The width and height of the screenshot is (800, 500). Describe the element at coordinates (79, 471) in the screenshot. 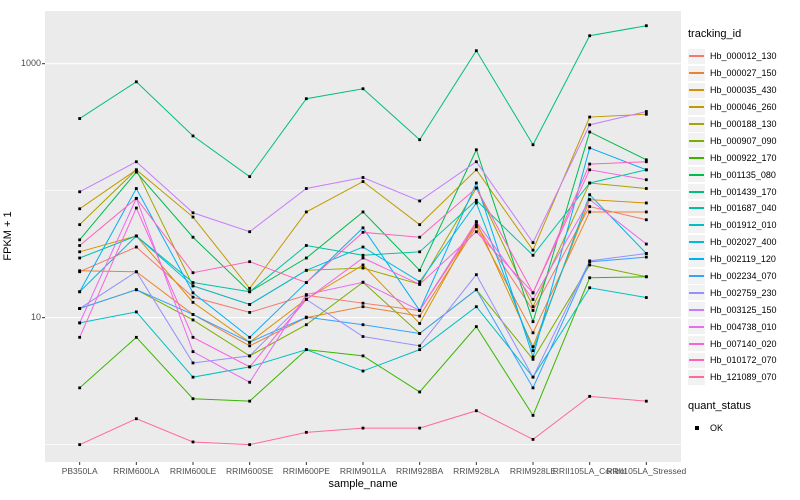

I see `x-tick-label: PB350LA` at that location.